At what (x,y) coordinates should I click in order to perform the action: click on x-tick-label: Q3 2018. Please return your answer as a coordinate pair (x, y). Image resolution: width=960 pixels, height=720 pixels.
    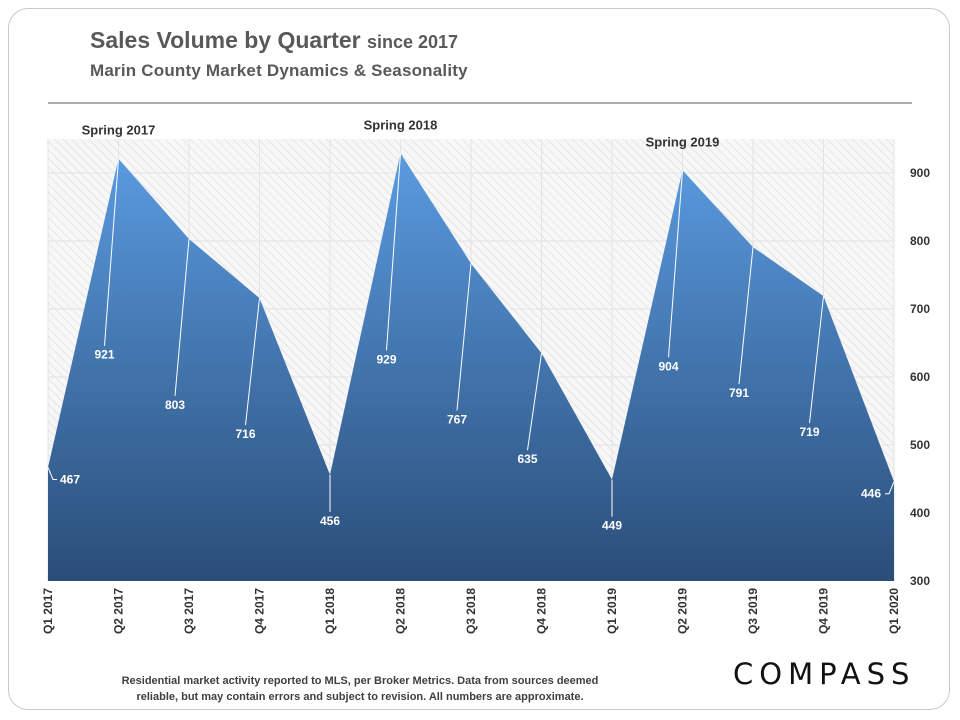
    Looking at the image, I should click on (471, 611).